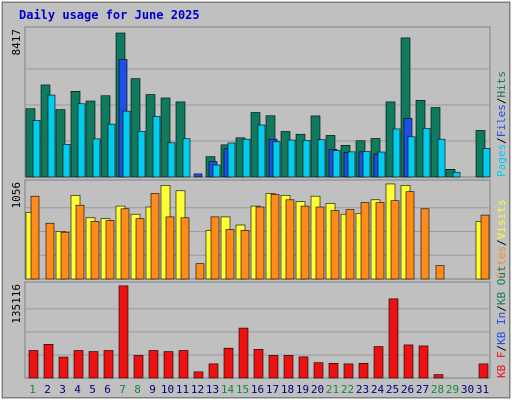  What do you see at coordinates (501, 120) in the screenshot?
I see `legend-entry: Files` at bounding box center [501, 120].